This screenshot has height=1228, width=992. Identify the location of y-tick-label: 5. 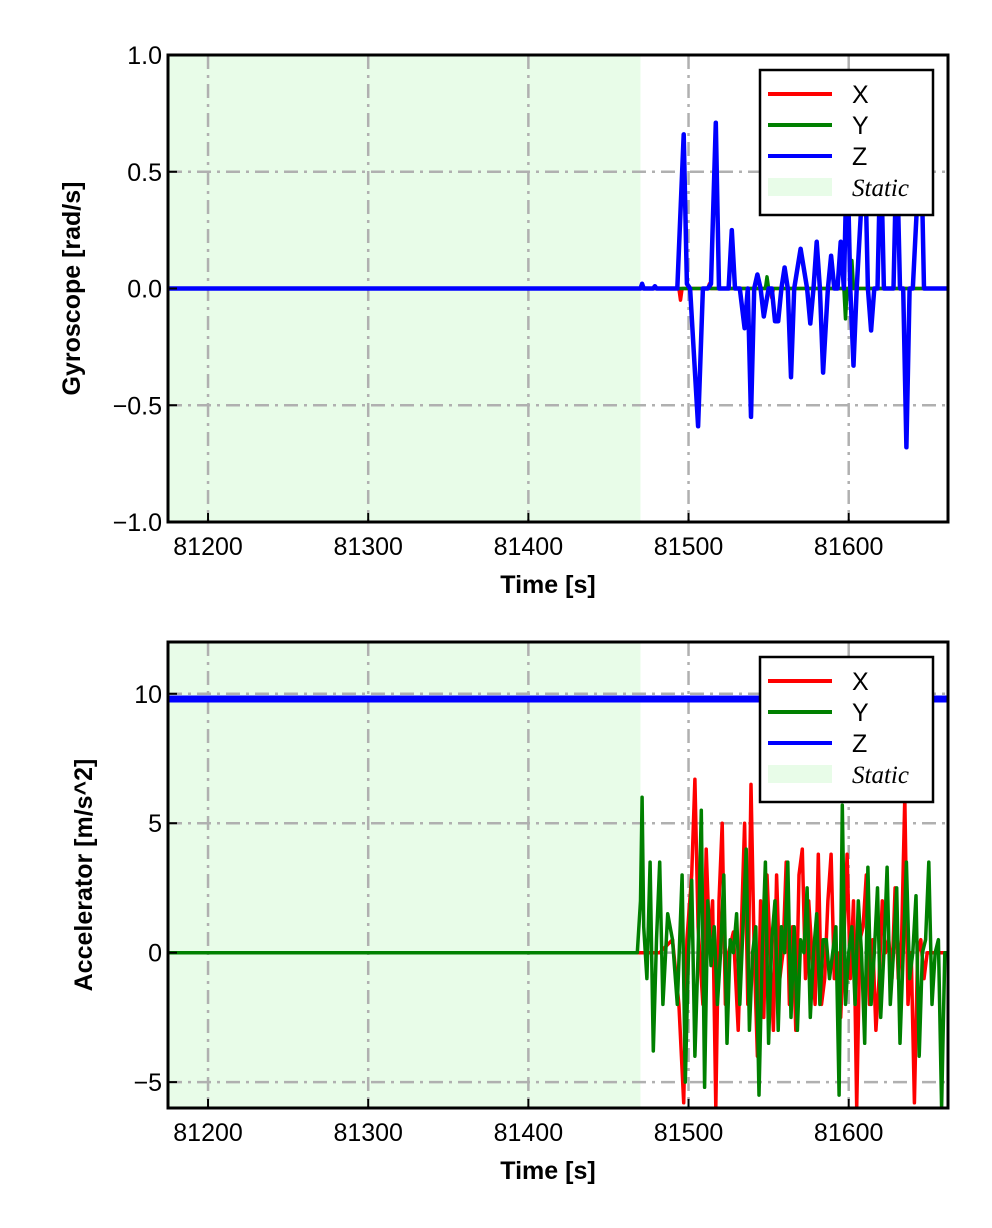
(155, 824).